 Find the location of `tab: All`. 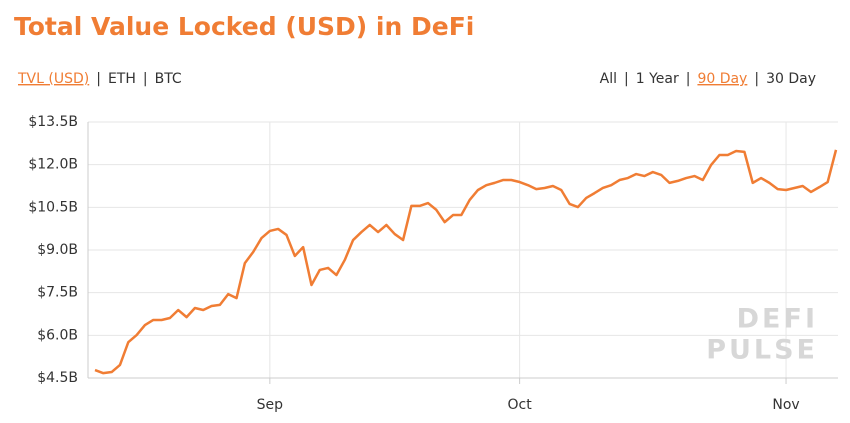

tab: All is located at coordinates (608, 79).